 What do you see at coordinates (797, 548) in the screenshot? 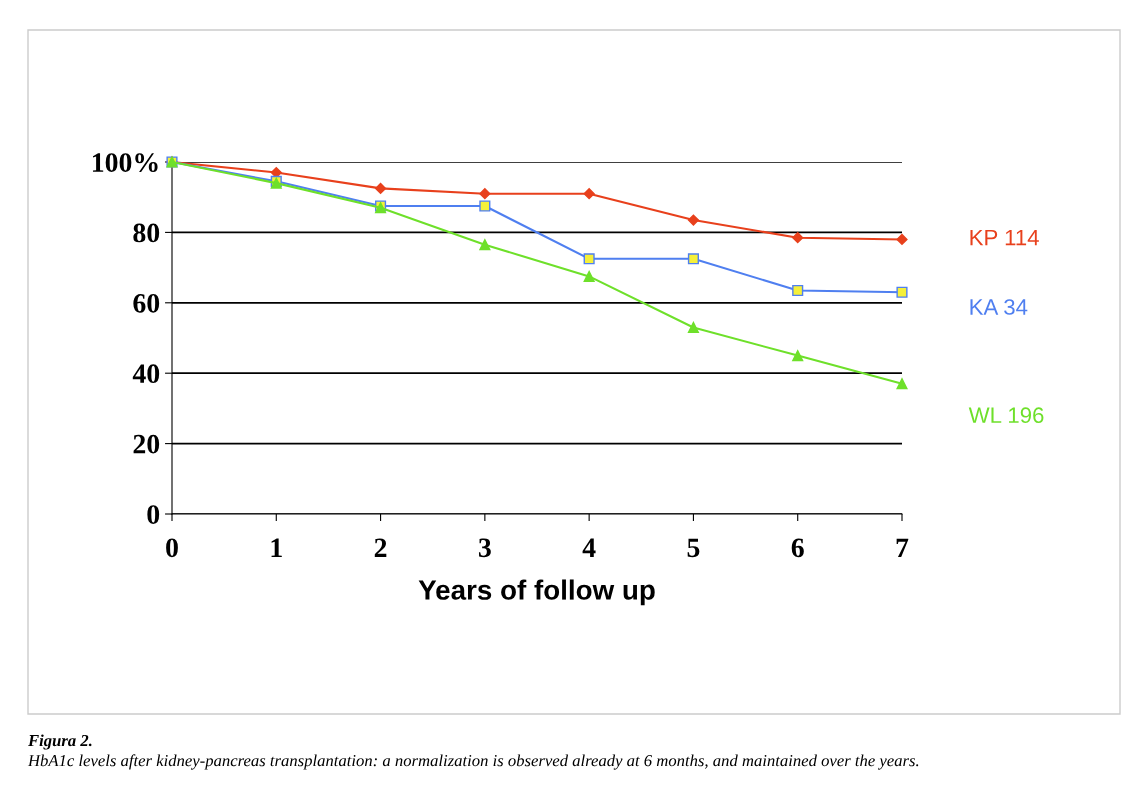
I see `x-tick-label: 6` at bounding box center [797, 548].